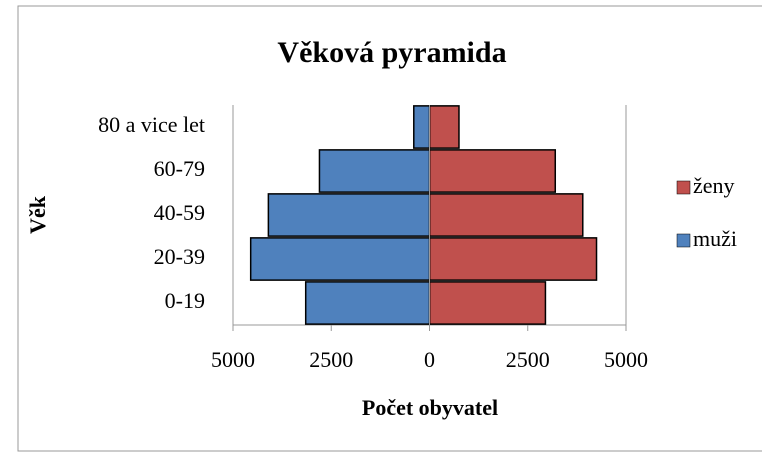 Image resolution: width=762 pixels, height=455 pixels. I want to click on y-tick-label: 20-39, so click(179, 256).